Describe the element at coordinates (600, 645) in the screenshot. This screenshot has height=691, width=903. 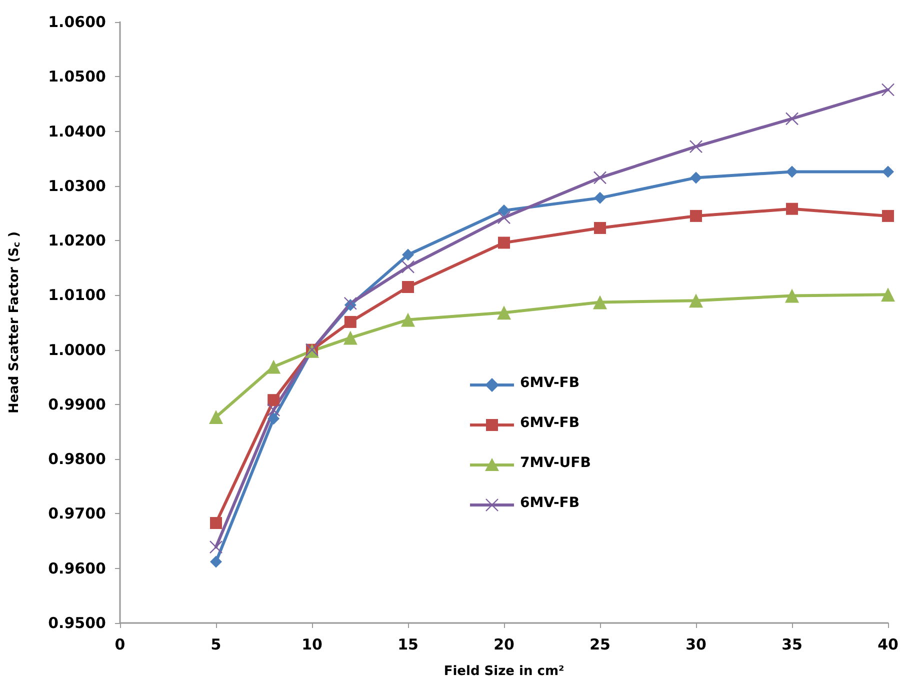
I see `x-tick-label: 25` at that location.